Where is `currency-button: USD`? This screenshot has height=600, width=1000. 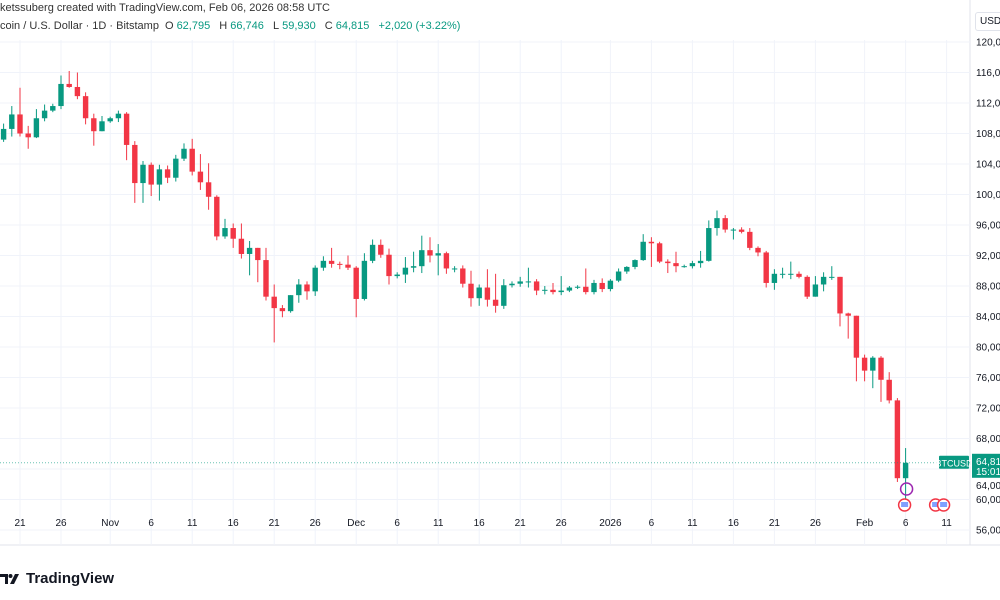
currency-button: USD is located at coordinates (987, 21).